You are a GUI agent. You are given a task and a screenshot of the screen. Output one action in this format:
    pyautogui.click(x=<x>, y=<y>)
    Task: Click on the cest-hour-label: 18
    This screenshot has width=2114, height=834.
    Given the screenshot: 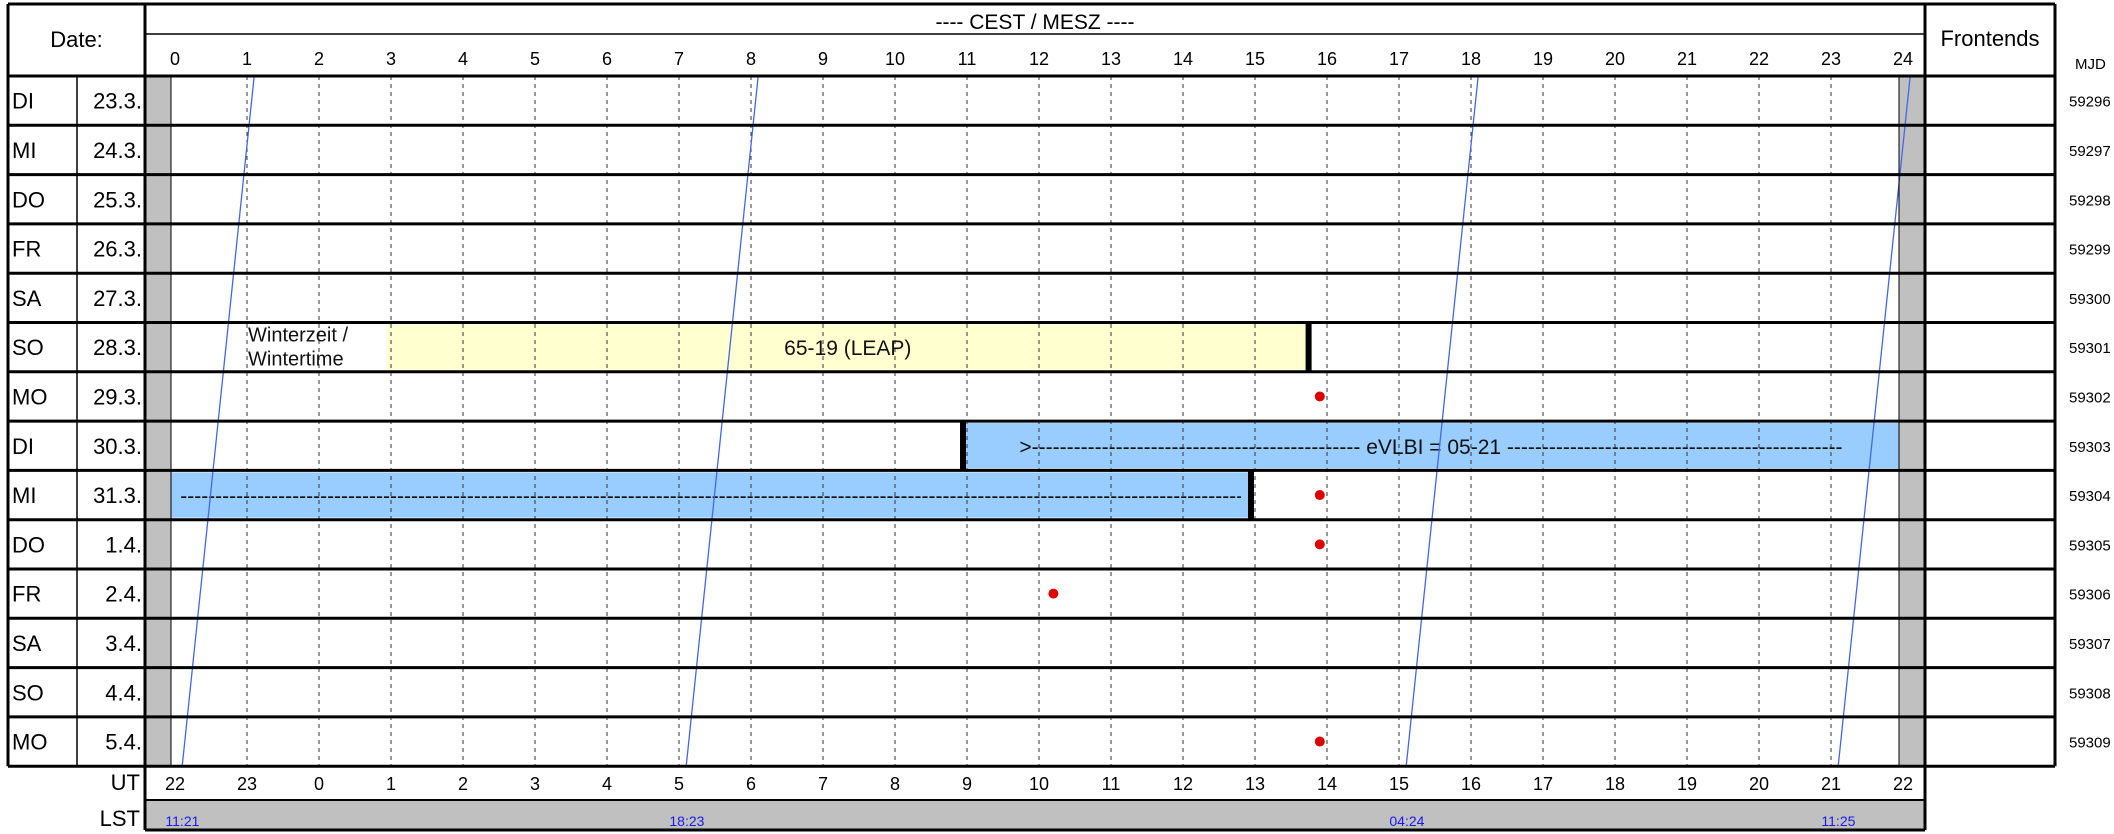 What is the action you would take?
    pyautogui.click(x=1471, y=59)
    